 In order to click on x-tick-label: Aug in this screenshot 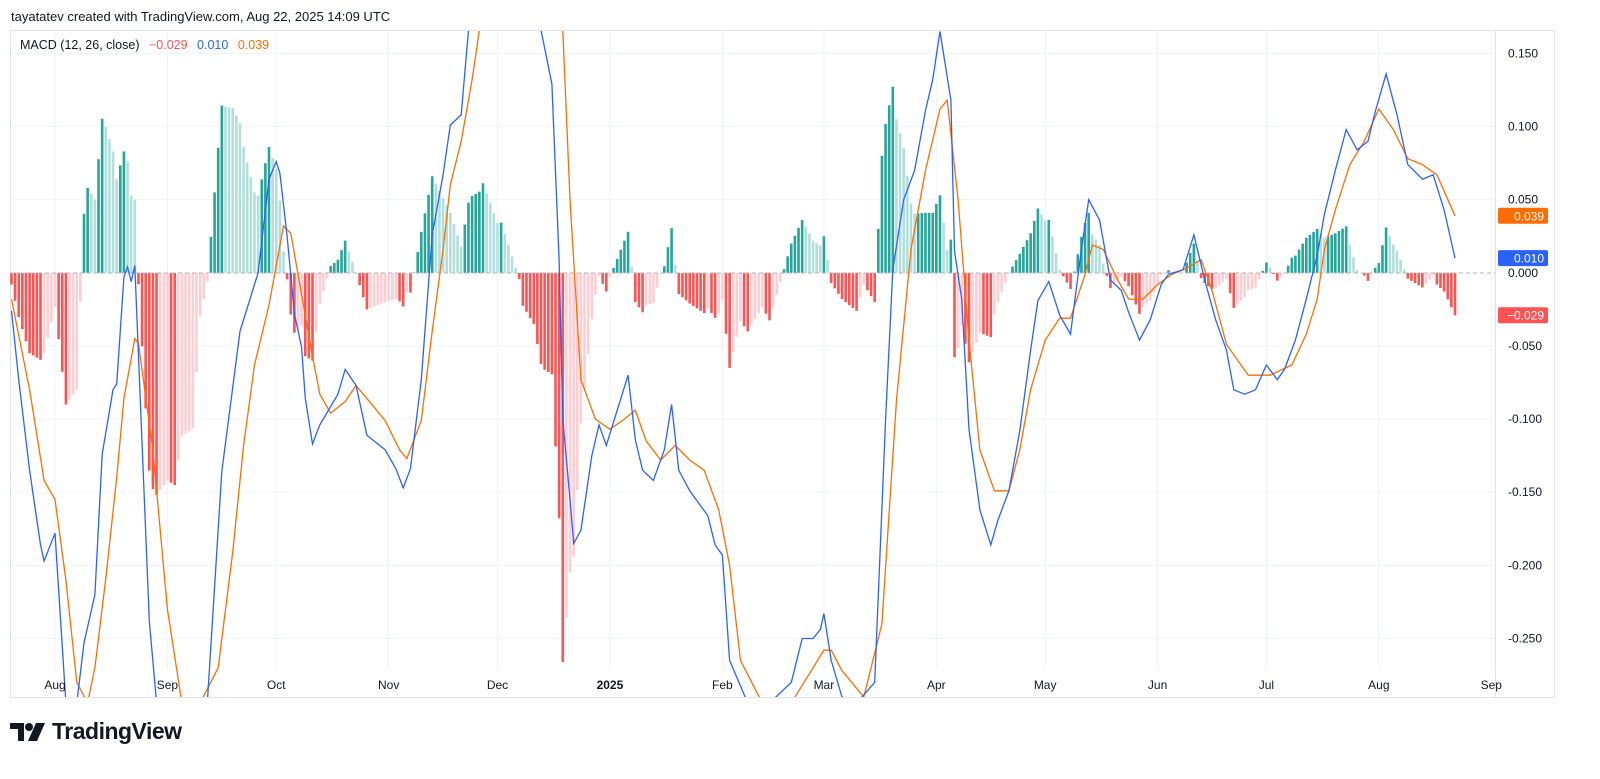, I will do `click(54, 685)`.